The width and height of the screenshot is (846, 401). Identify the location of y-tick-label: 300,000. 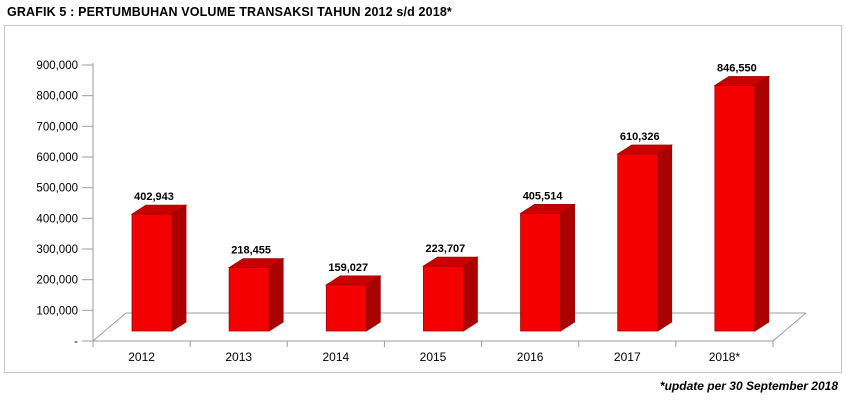
(57, 250).